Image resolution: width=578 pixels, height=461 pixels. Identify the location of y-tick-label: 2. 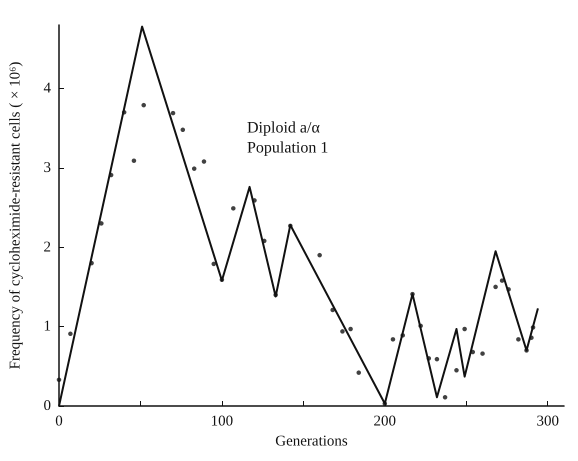
(47, 247).